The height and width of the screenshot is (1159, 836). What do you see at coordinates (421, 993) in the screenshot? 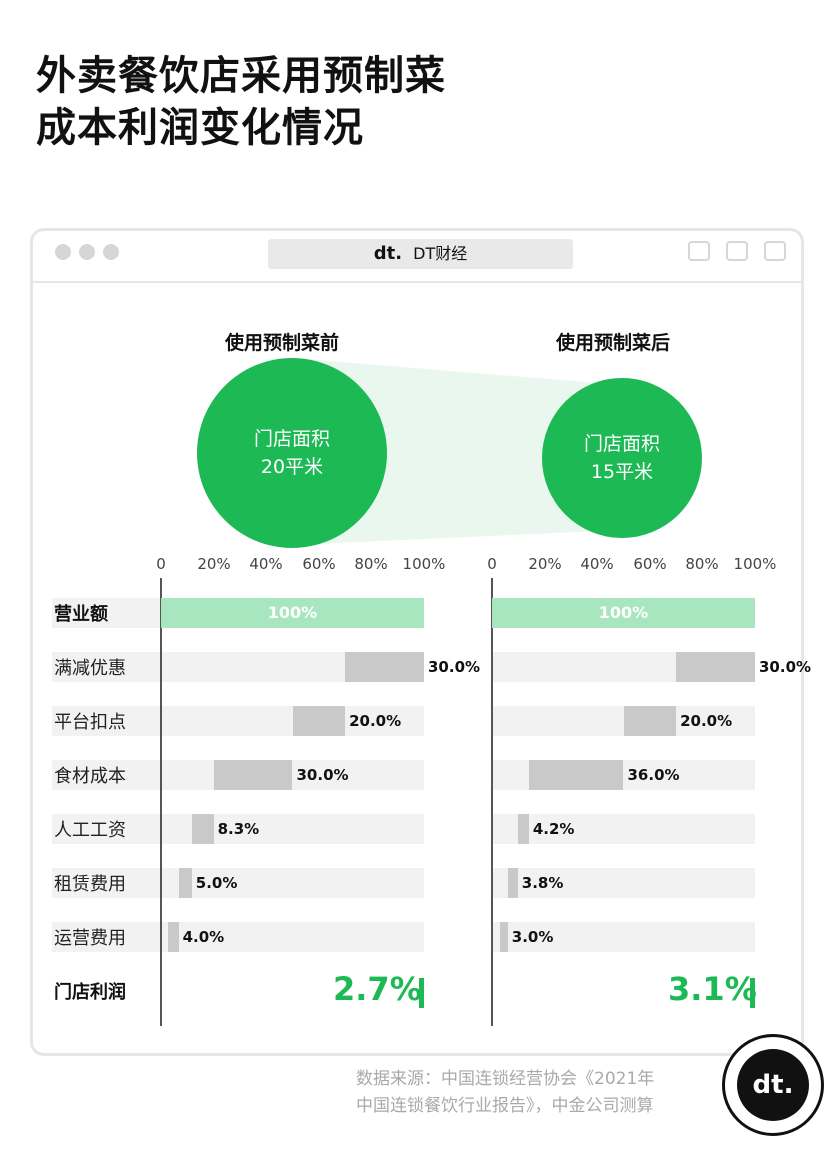
I see `profit-mark-before` at bounding box center [421, 993].